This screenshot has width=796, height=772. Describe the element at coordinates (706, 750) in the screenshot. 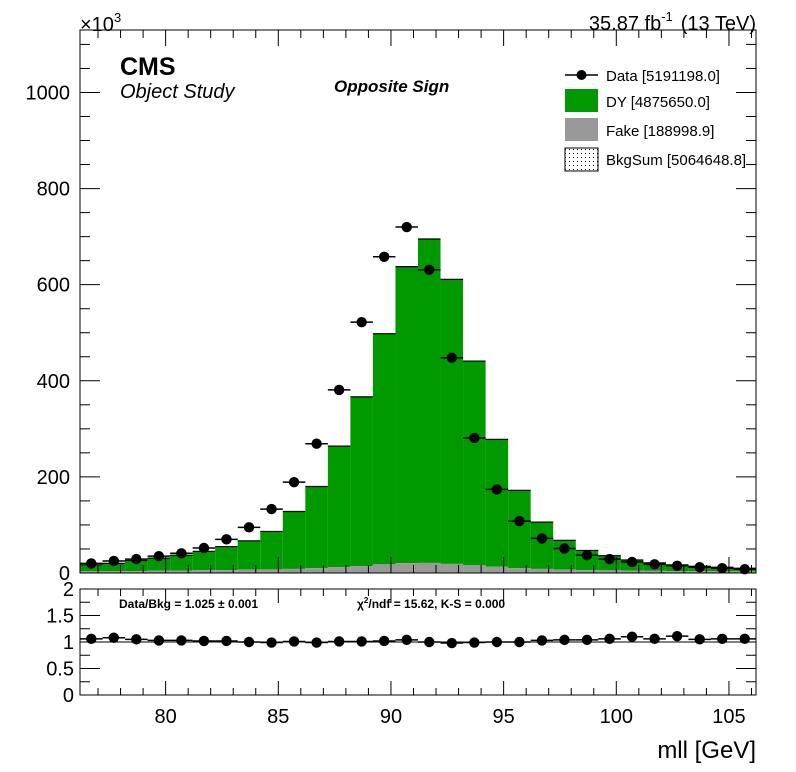

I see `x-axis-title: mll [GeV]` at that location.